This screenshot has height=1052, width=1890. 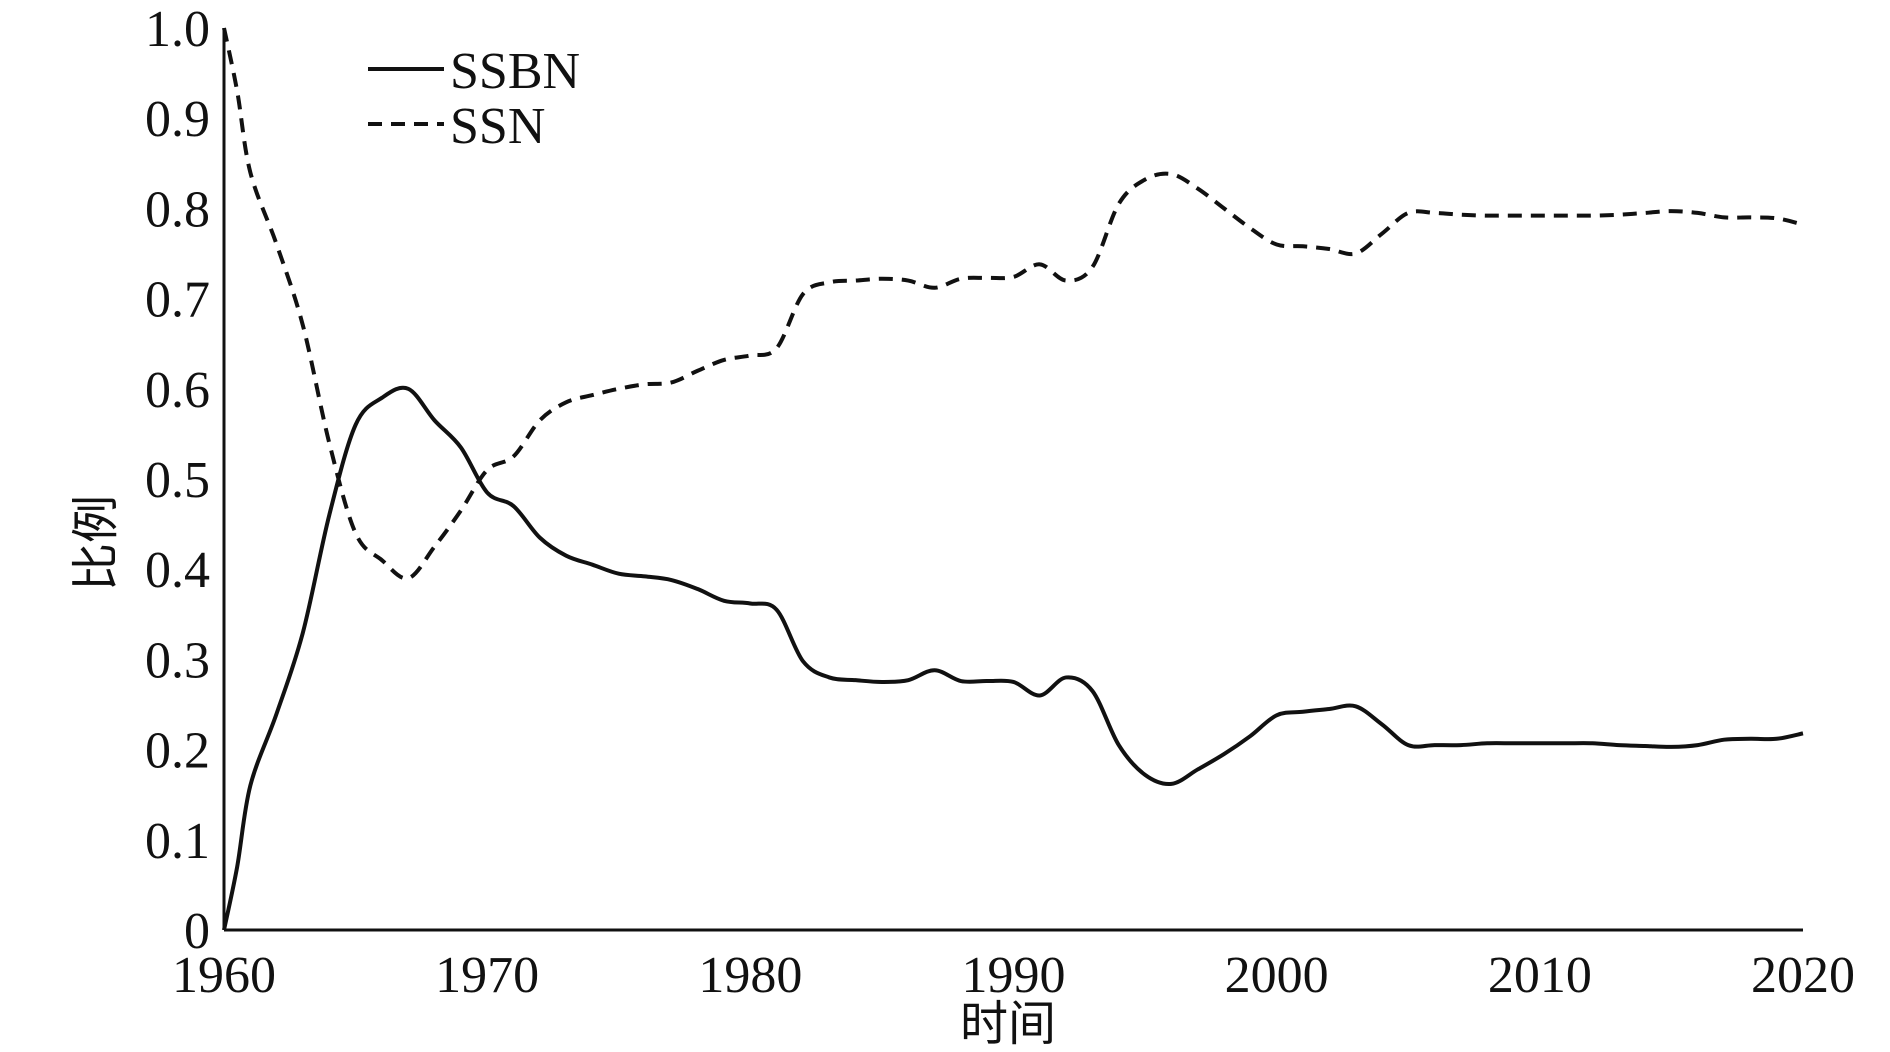 What do you see at coordinates (177, 119) in the screenshot?
I see `y-tick-label: 0.9` at bounding box center [177, 119].